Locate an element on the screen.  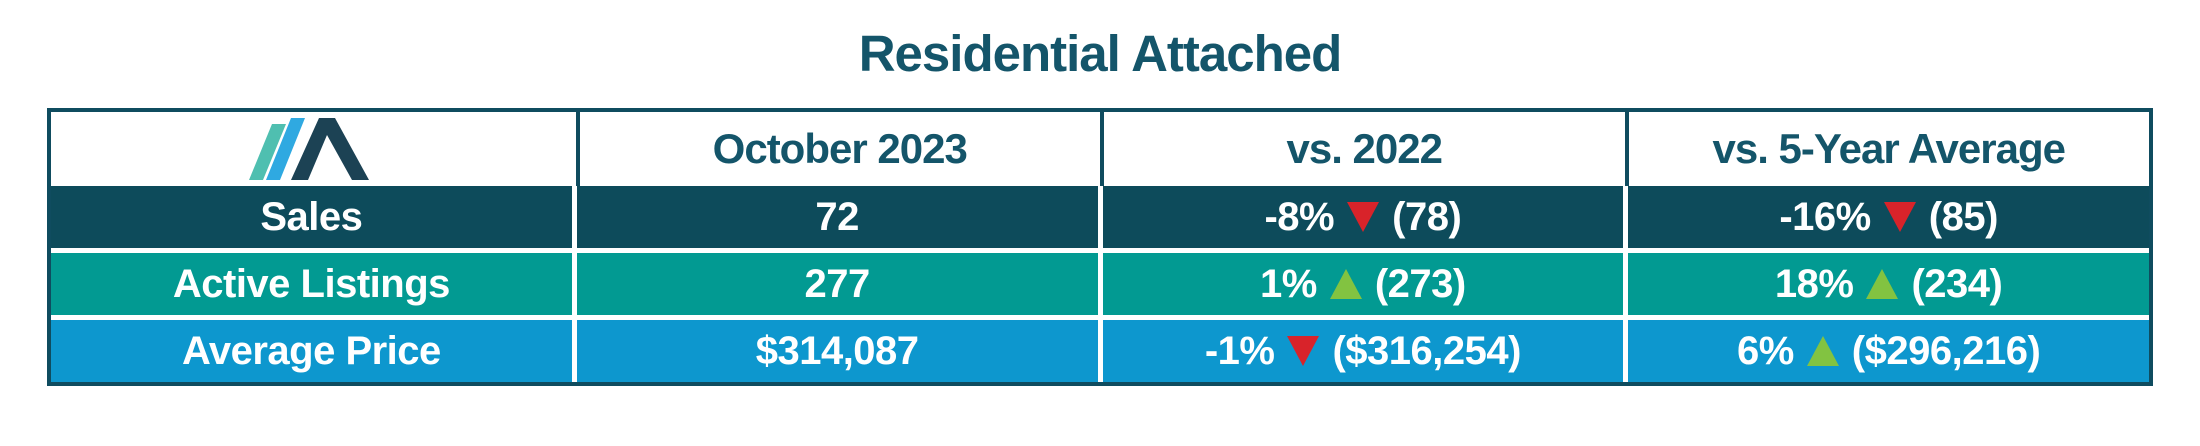
mountain-peaks-logo-icon is located at coordinates (309, 149).